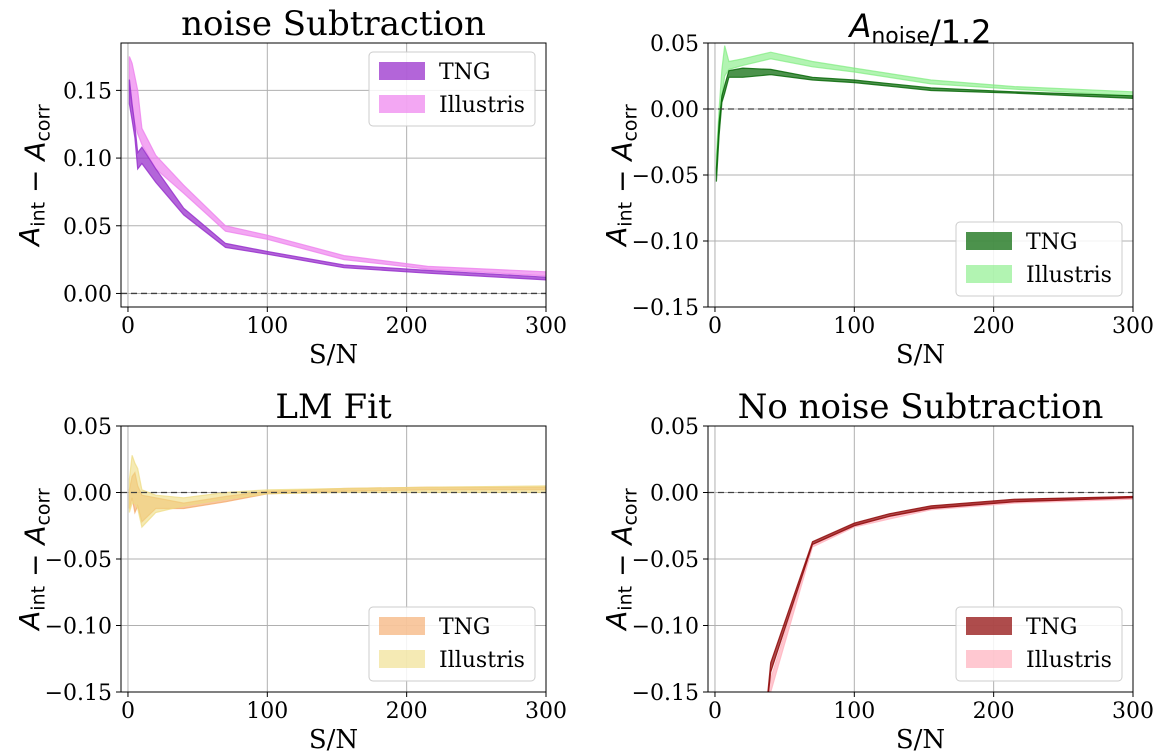 The width and height of the screenshot is (1164, 751). I want to click on y-tick-label: 0.10, so click(87, 159).